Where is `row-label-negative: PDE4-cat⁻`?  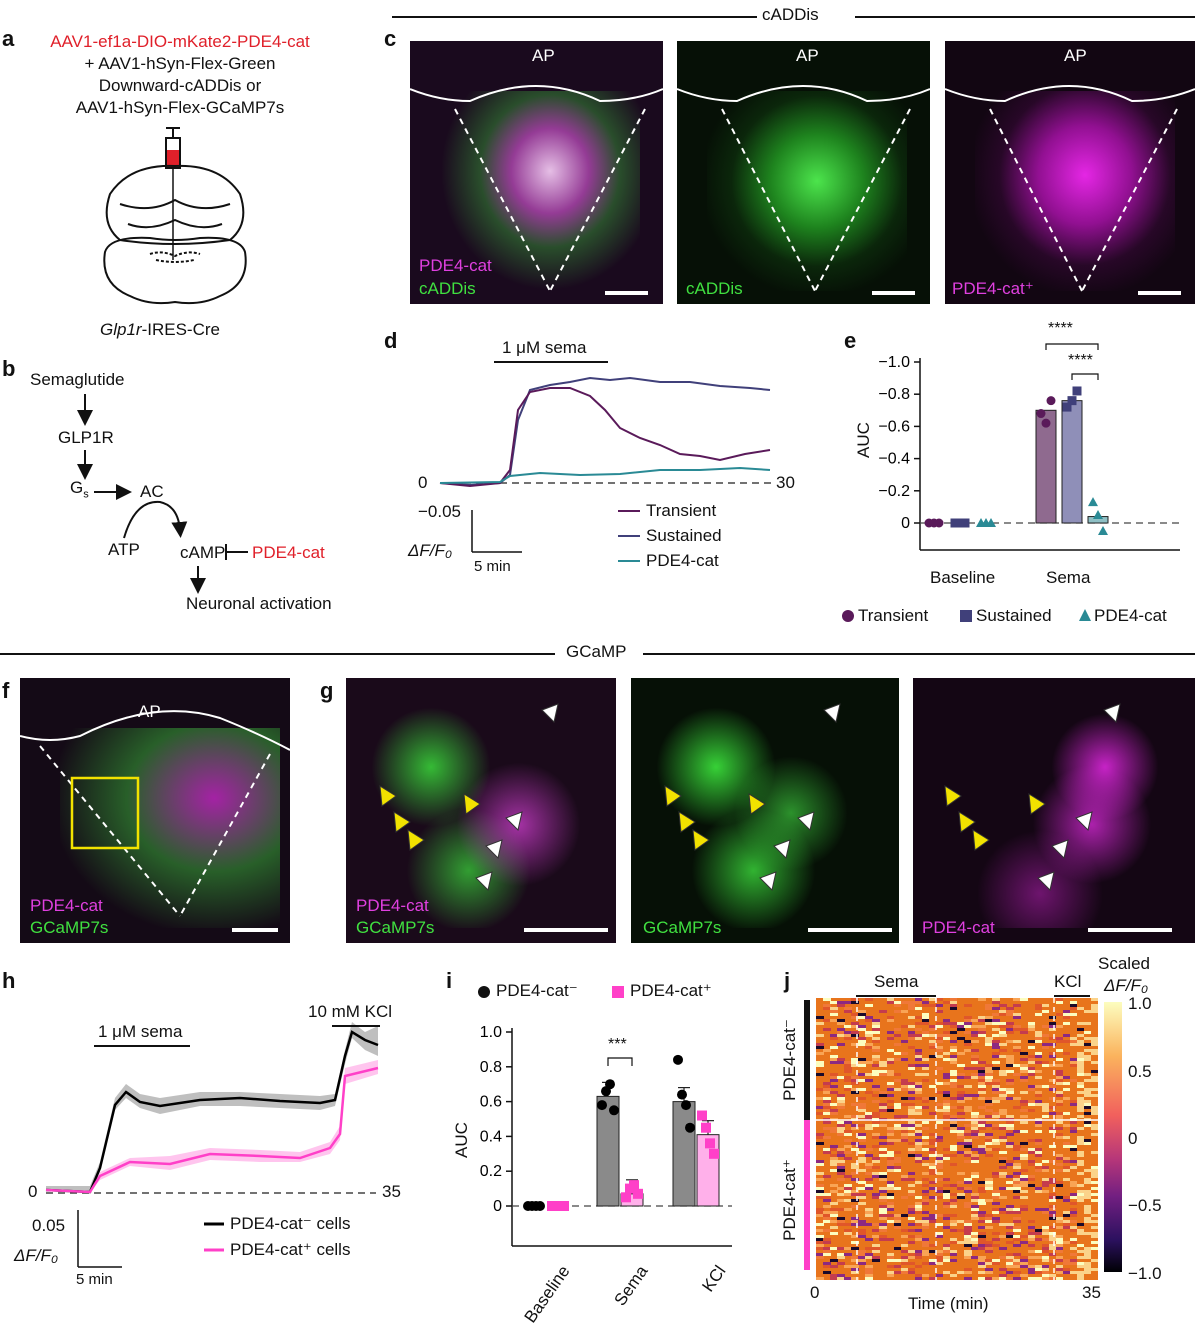
row-label-negative: PDE4-cat⁻ is located at coordinates (789, 1060).